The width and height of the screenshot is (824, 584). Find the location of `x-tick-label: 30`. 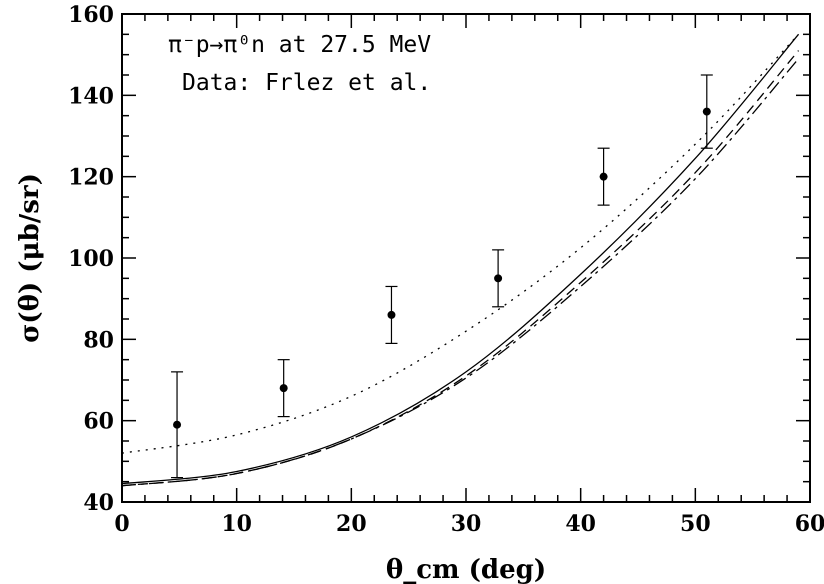

x-tick-label: 30 is located at coordinates (466, 524).